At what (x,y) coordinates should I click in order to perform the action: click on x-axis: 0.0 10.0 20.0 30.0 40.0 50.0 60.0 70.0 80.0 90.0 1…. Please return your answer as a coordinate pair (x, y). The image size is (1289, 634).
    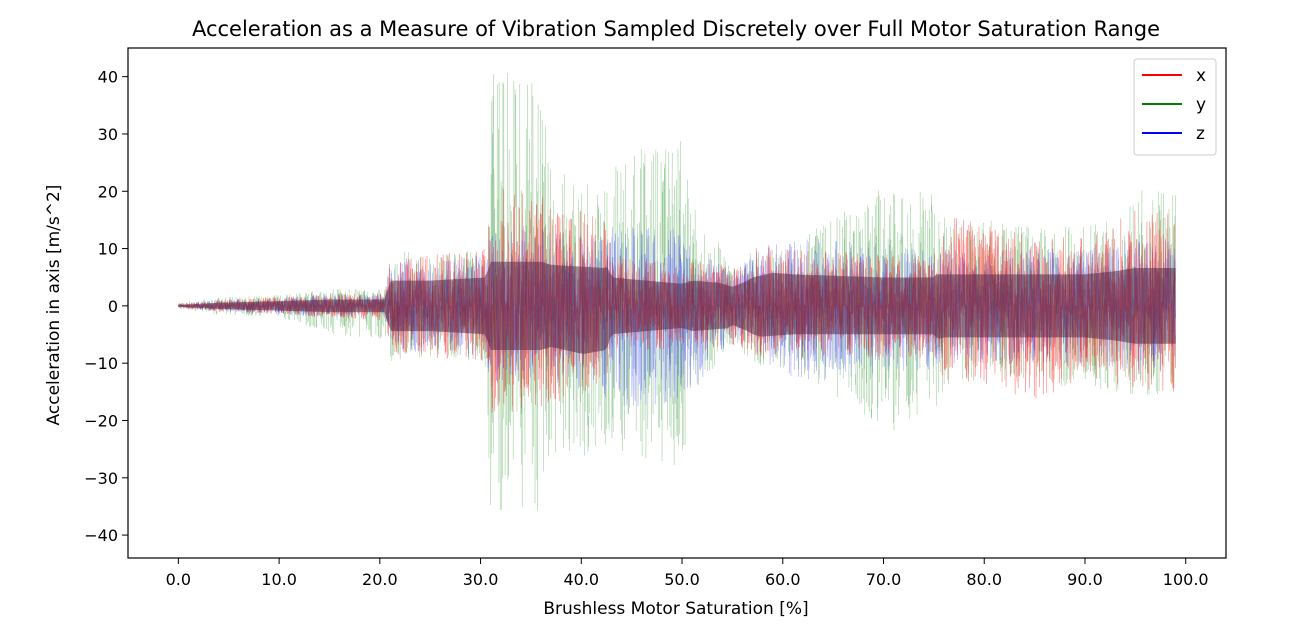
    Looking at the image, I should click on (687, 573).